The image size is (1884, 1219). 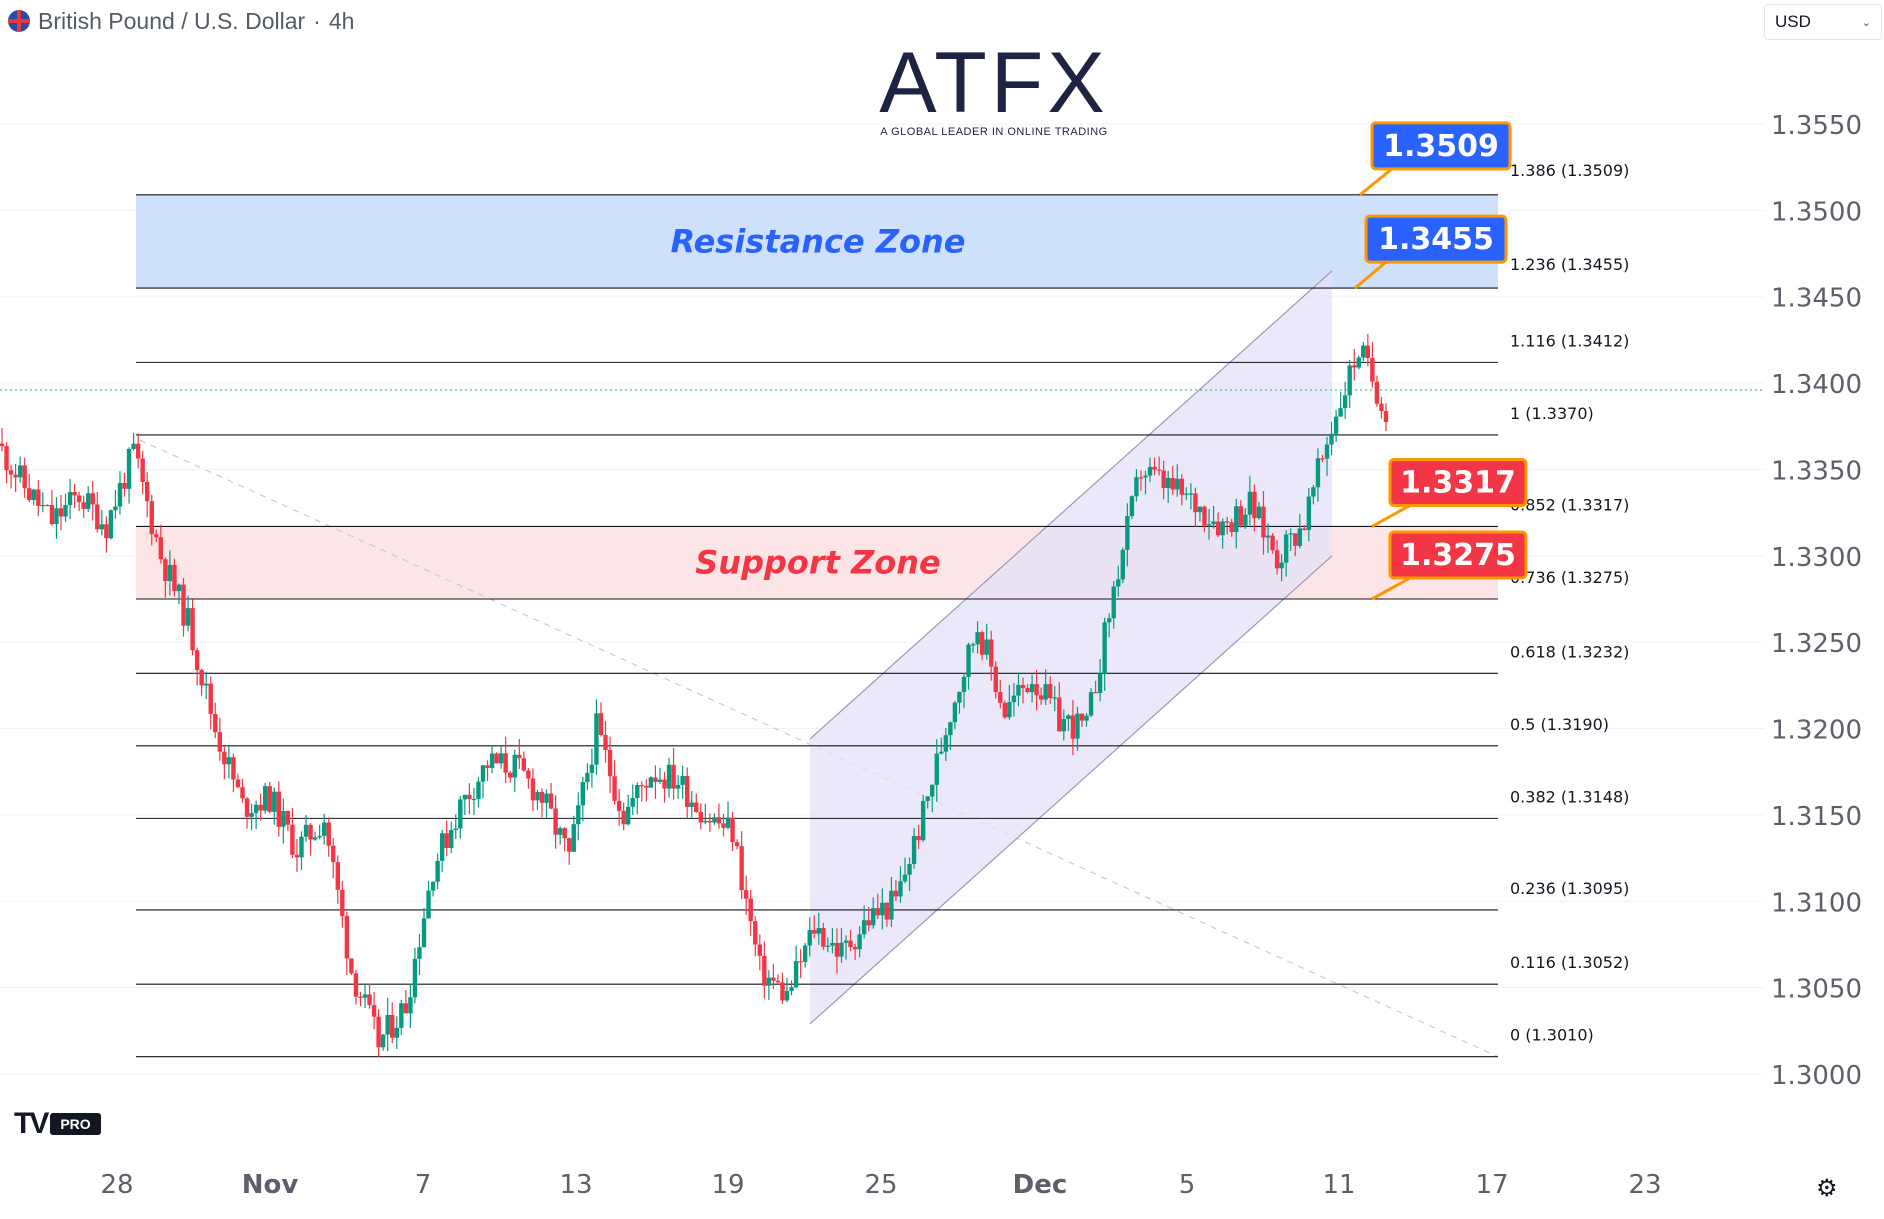 What do you see at coordinates (817, 241) in the screenshot?
I see `resistance-zone` at bounding box center [817, 241].